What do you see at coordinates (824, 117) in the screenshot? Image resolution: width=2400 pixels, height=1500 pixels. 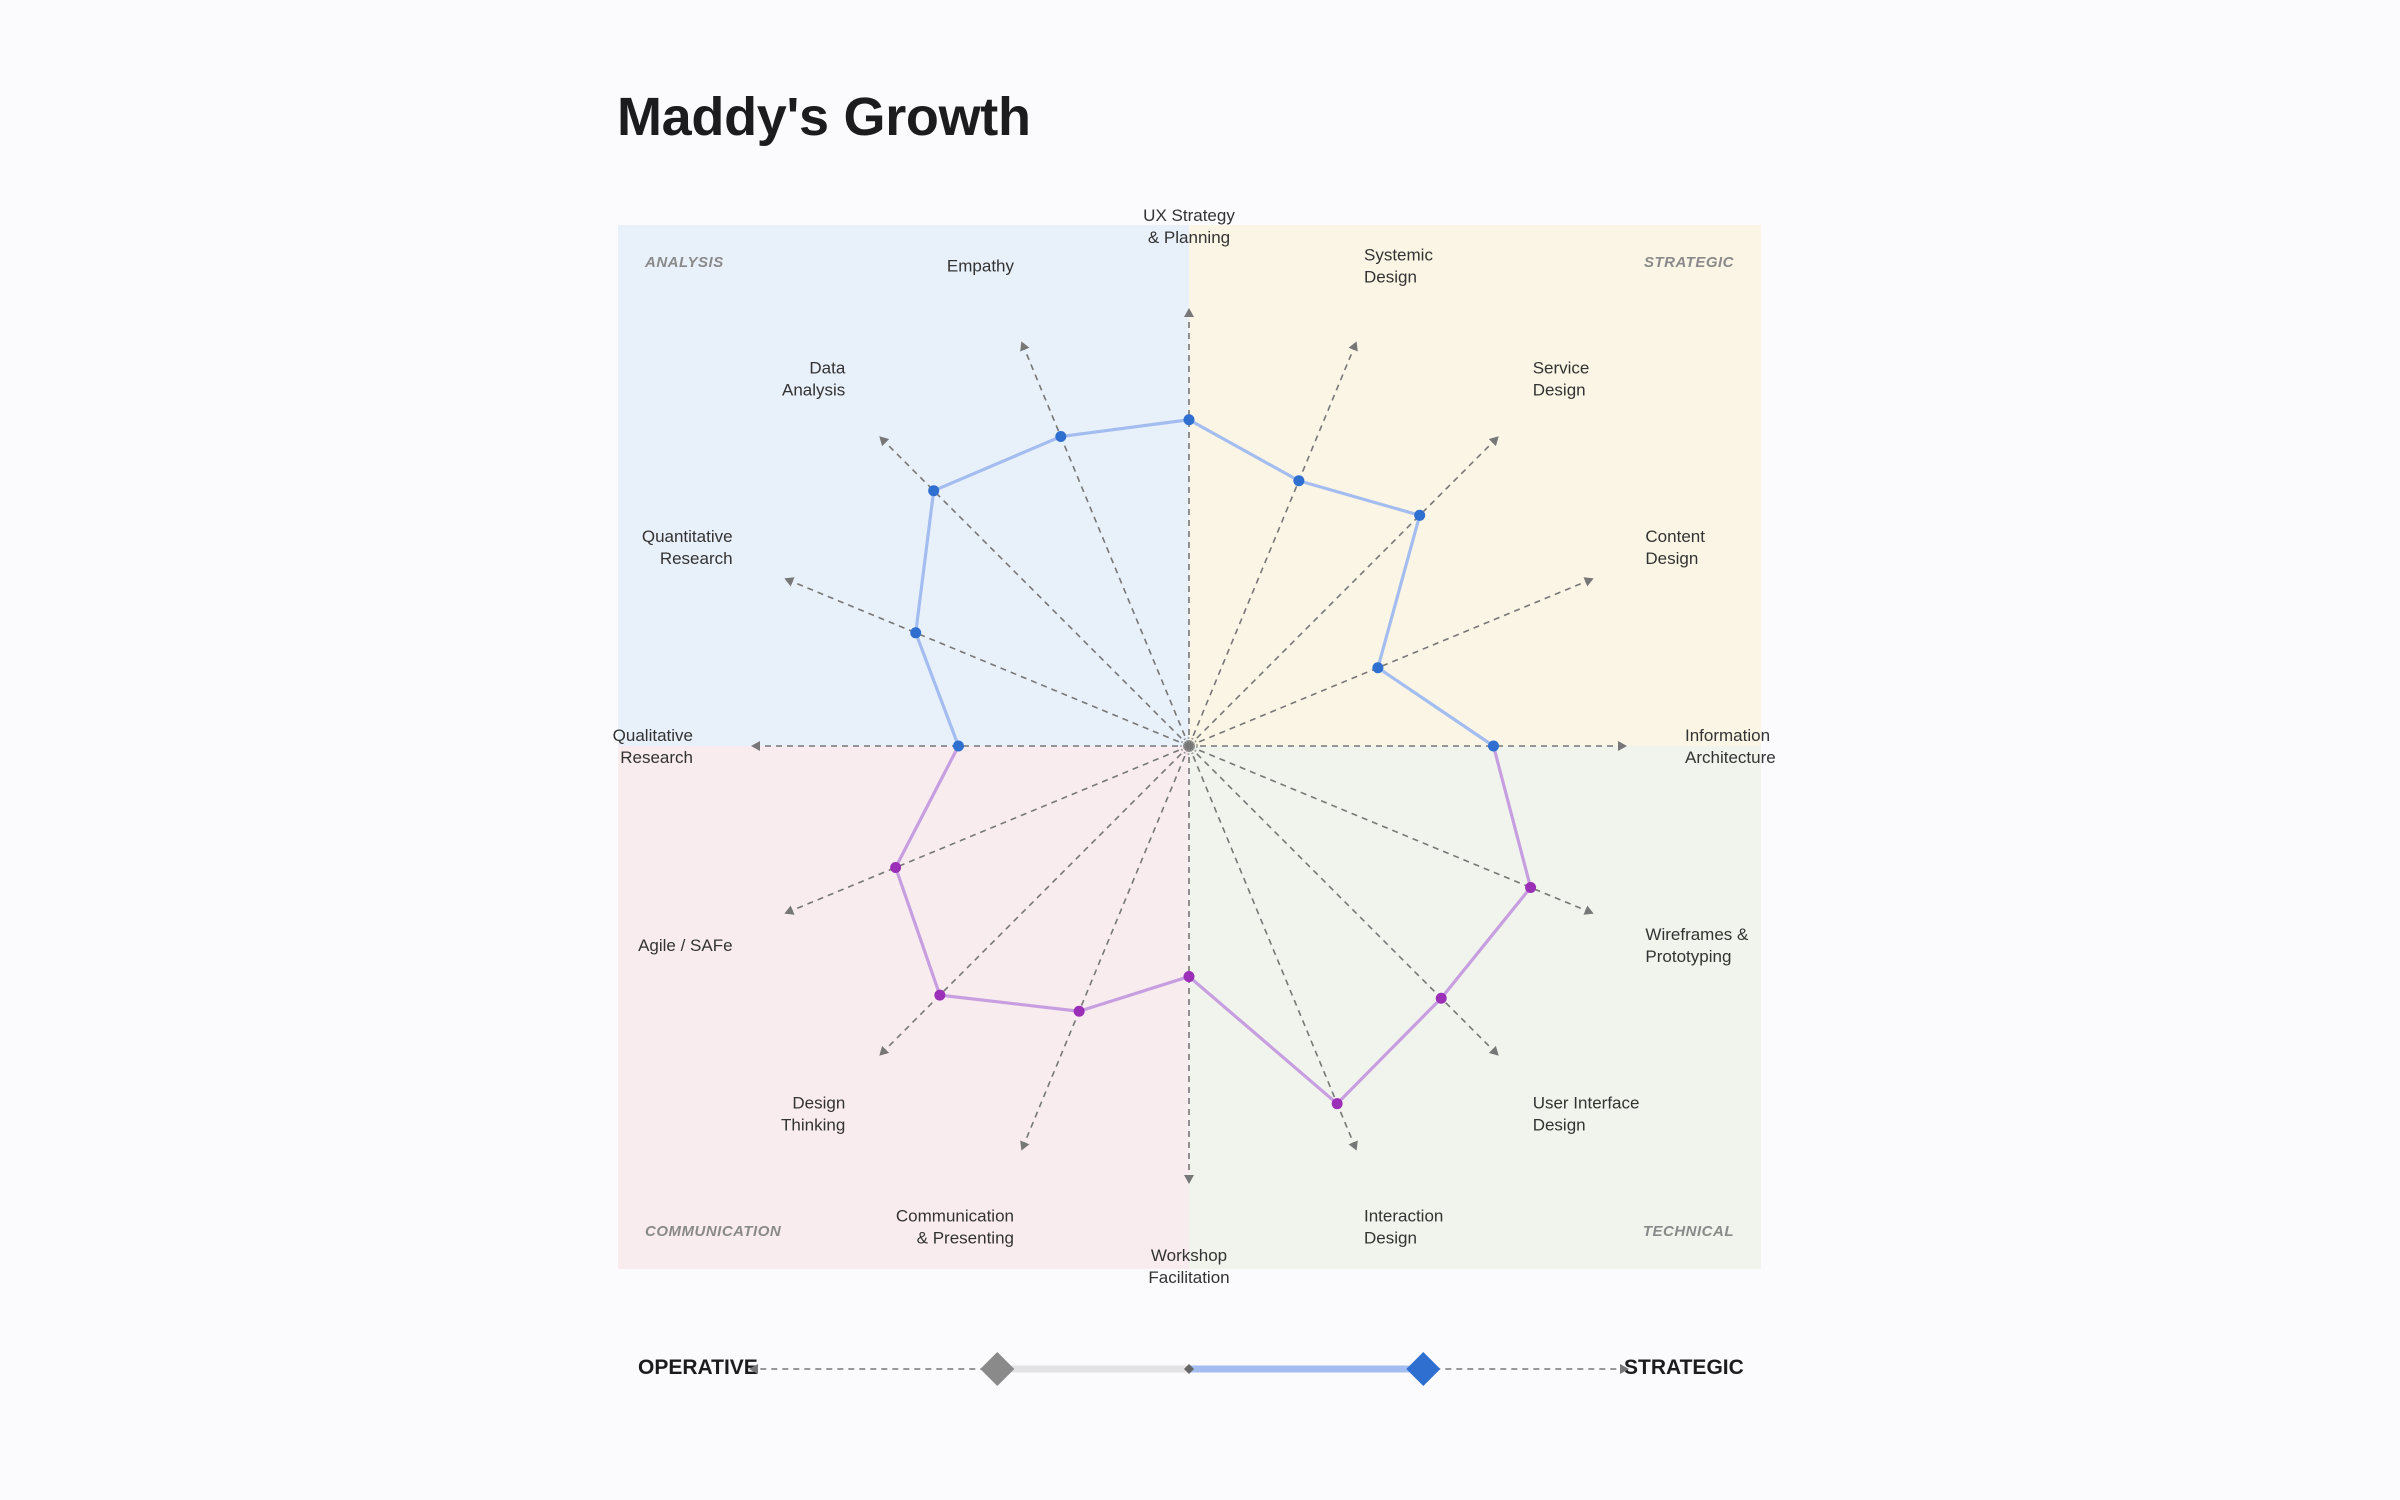 I see `page-title: Maddy's Growth` at bounding box center [824, 117].